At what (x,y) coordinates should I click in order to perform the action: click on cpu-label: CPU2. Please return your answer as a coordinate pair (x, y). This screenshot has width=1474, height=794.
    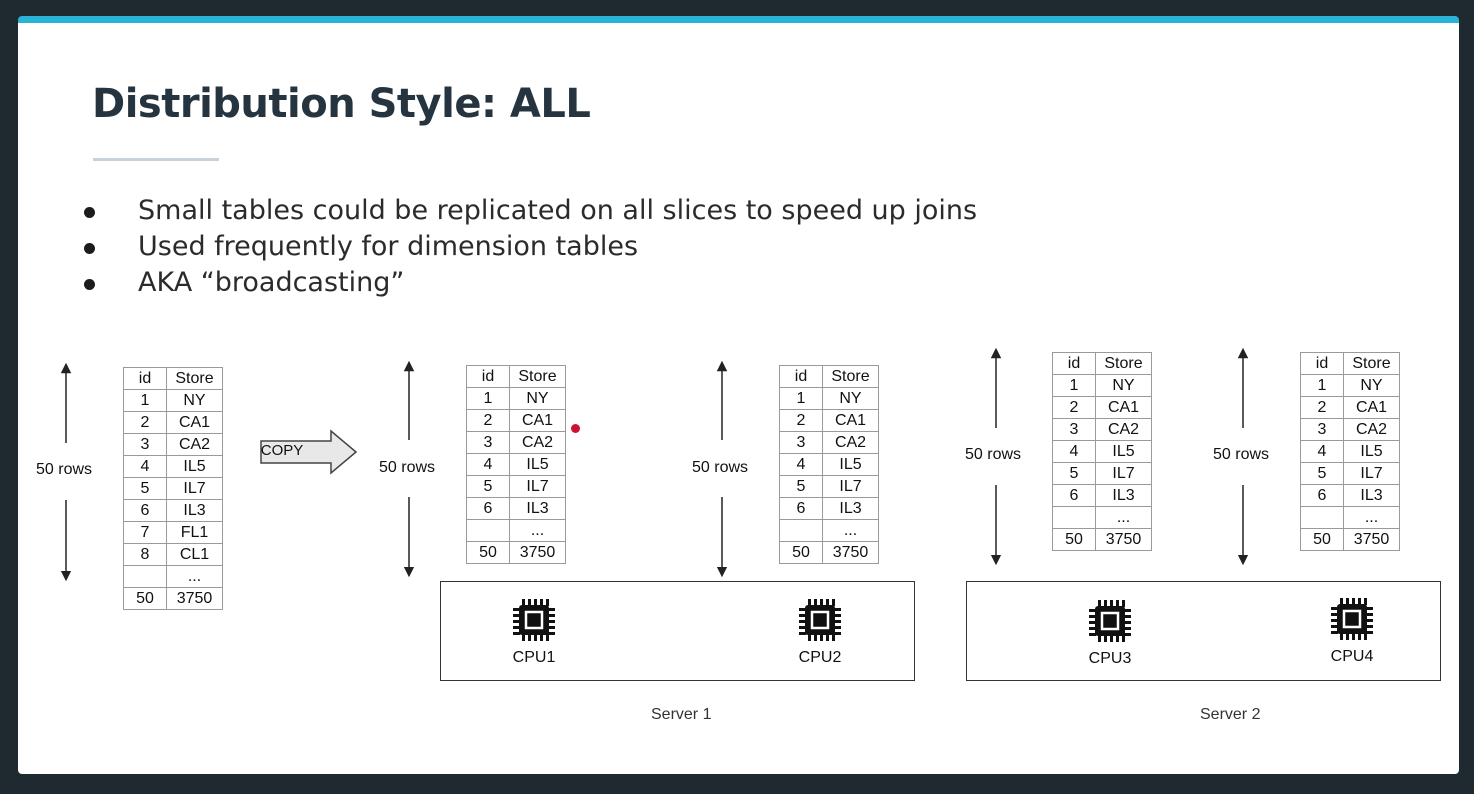
    Looking at the image, I should click on (820, 657).